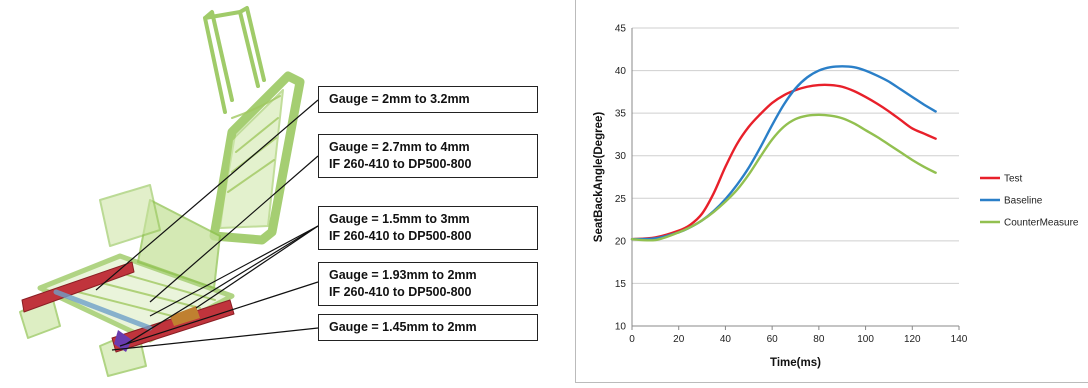 This screenshot has height=388, width=1088. I want to click on gauge-annotation-1: Gauge = 2mm to 3.2mm, so click(428, 99).